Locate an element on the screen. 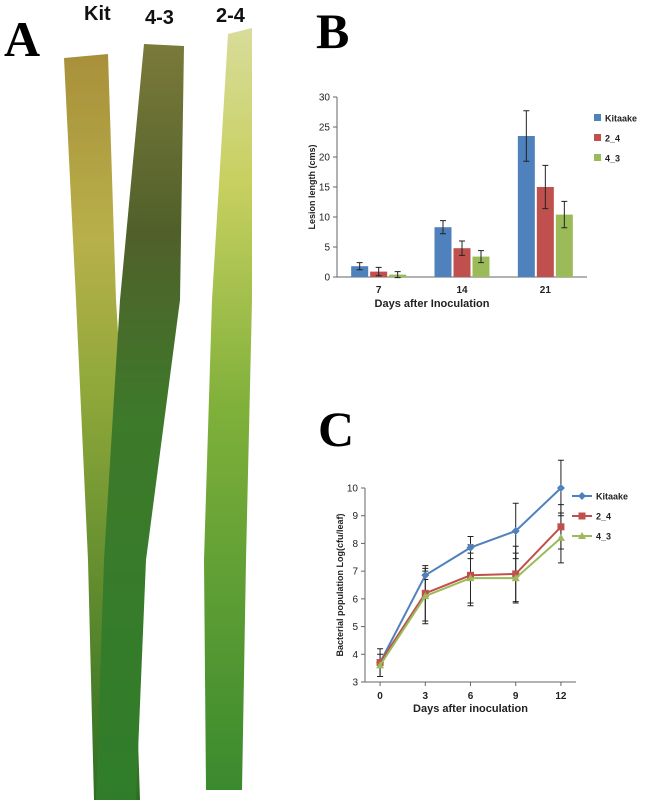 Image resolution: width=651 pixels, height=808 pixels. y-tick-label: 0 is located at coordinates (327, 278).